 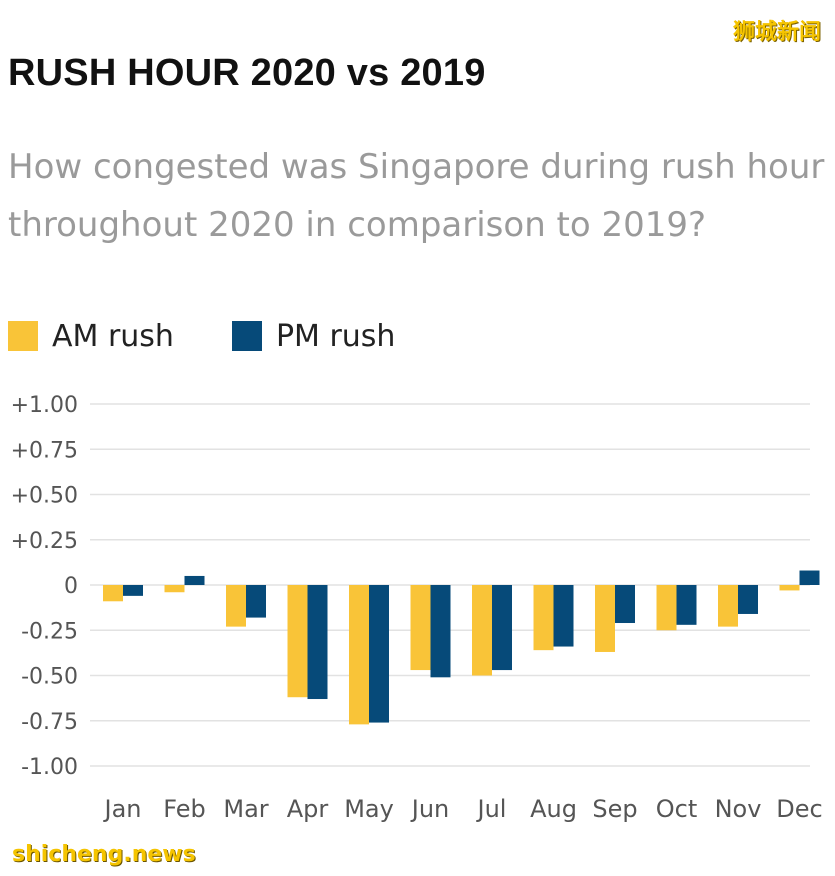 I want to click on x-tick-label: Dec, so click(x=799, y=809).